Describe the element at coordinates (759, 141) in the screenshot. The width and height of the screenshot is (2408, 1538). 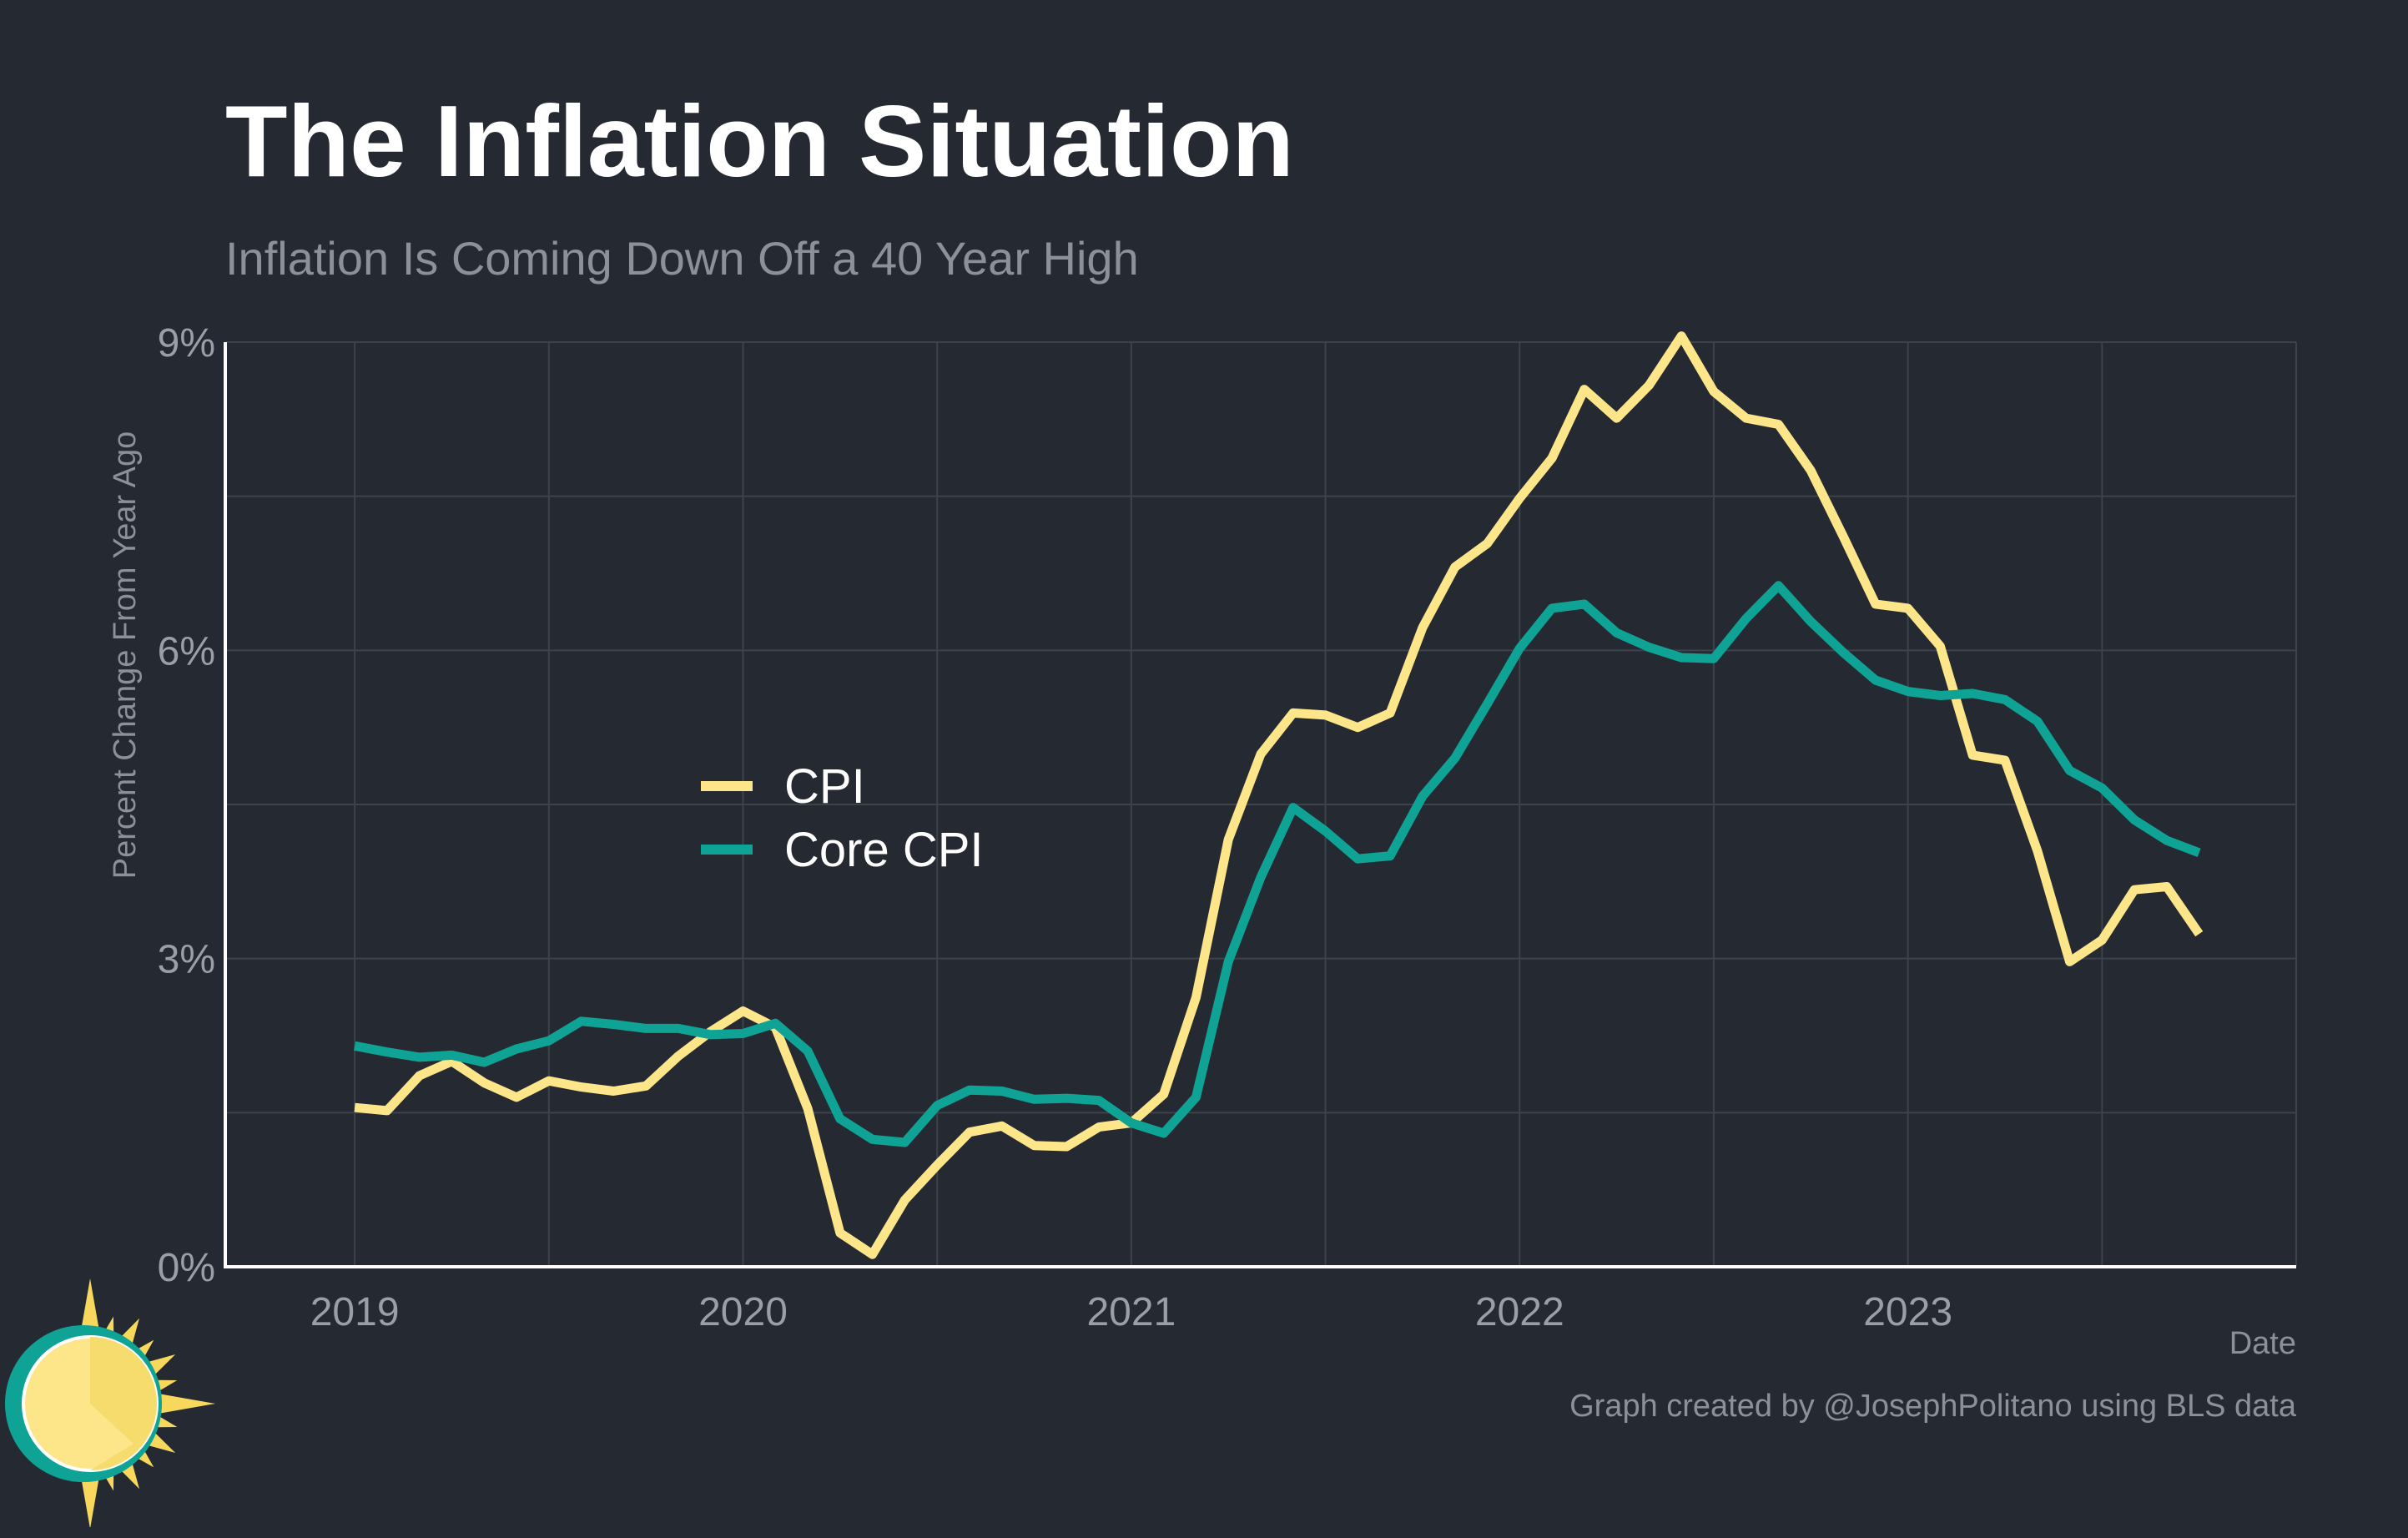
I see `chart-title: The Inflation Situation` at that location.